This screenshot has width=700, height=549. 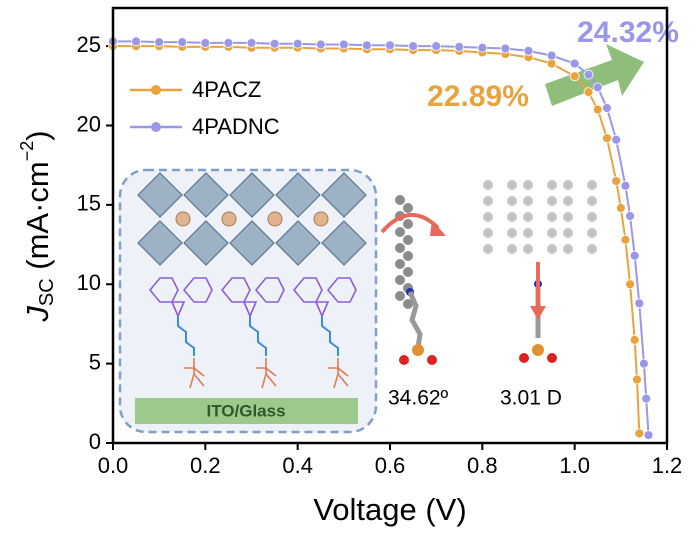 What do you see at coordinates (236, 126) in the screenshot?
I see `legend-label: 4PADNC` at bounding box center [236, 126].